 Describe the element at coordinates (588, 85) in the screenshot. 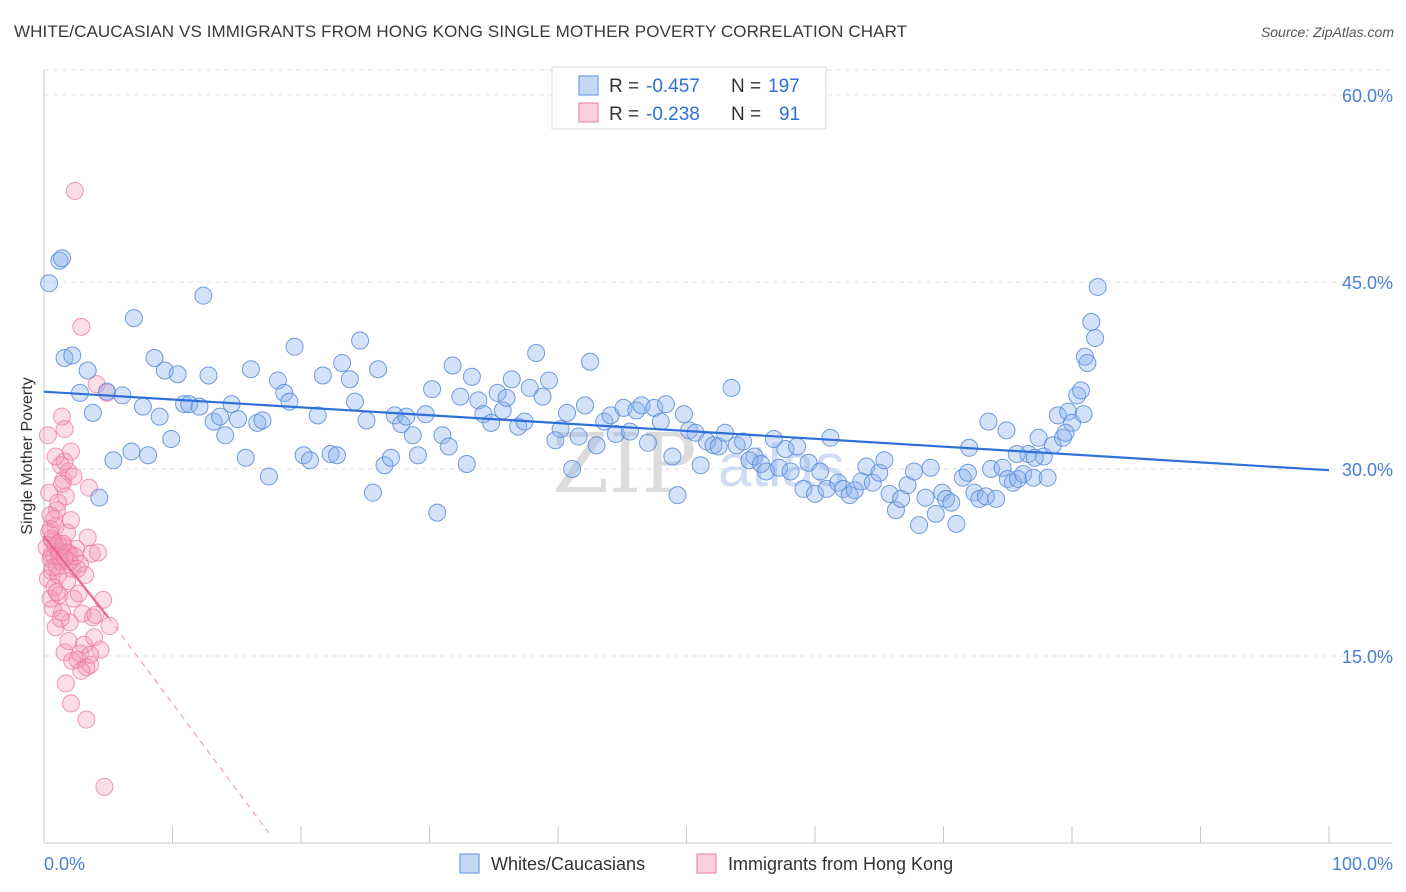

I see `legend-swatch-whites` at that location.